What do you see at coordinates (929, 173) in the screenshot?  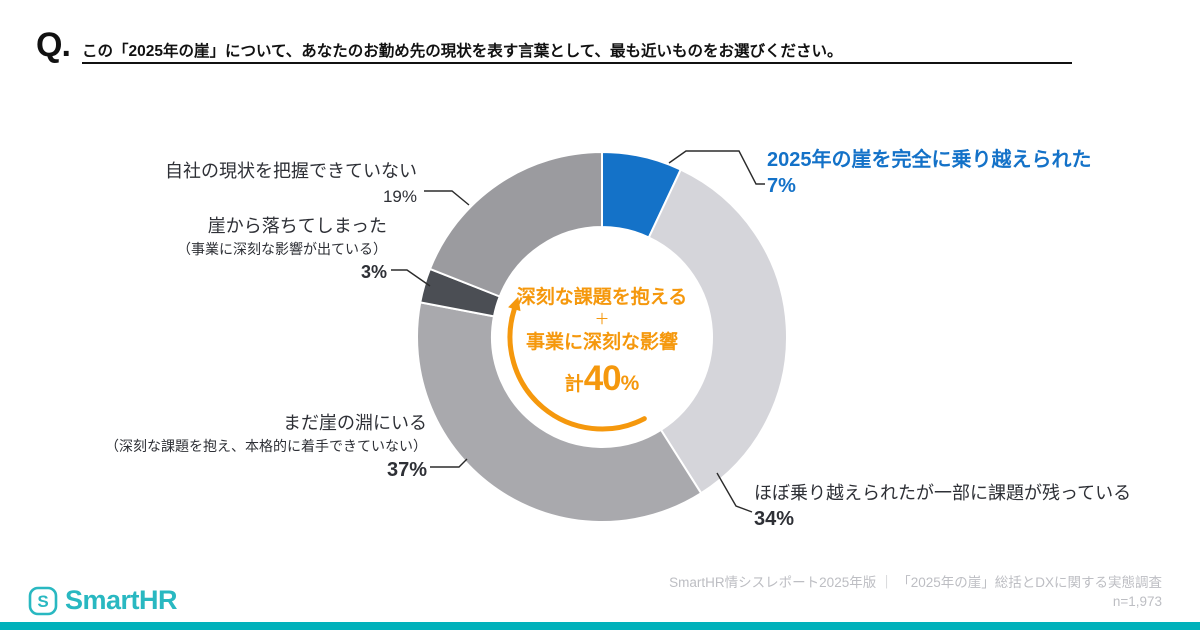 I see `slice-label-overcome: 2025年の崖を完全に乗り越えられた 7%` at bounding box center [929, 173].